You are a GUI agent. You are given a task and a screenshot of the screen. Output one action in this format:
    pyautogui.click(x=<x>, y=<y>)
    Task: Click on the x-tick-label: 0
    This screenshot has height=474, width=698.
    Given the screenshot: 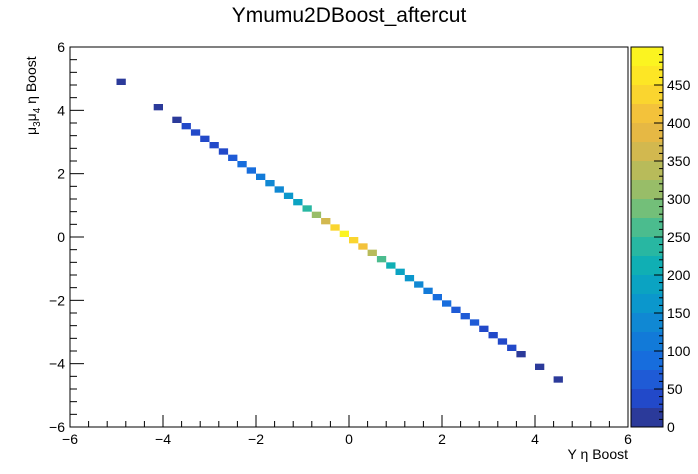 What is the action you would take?
    pyautogui.click(x=349, y=439)
    